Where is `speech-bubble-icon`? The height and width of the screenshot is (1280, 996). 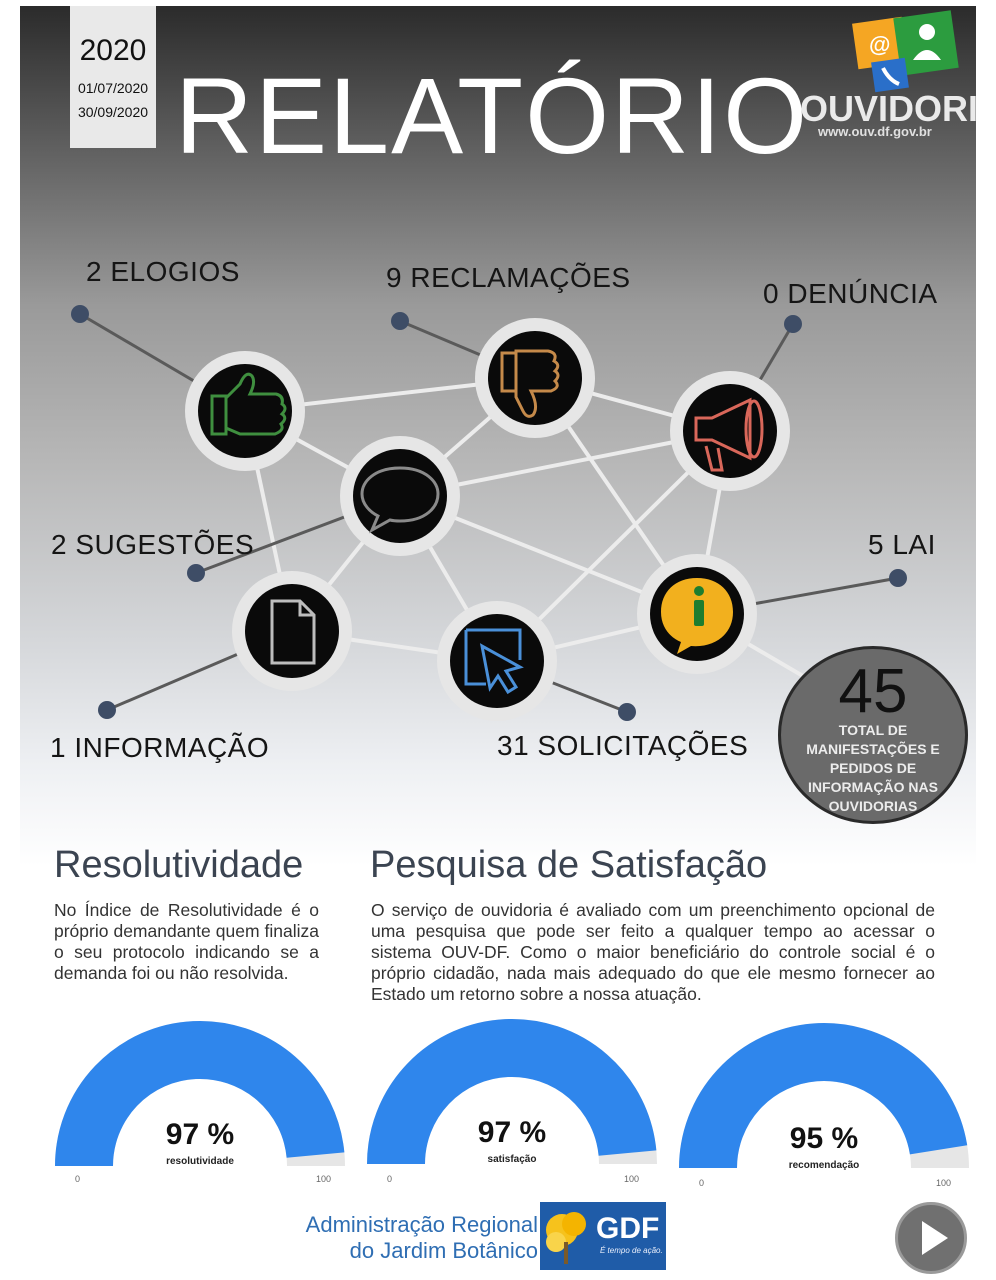
speech-bubble-icon is located at coordinates (400, 496).